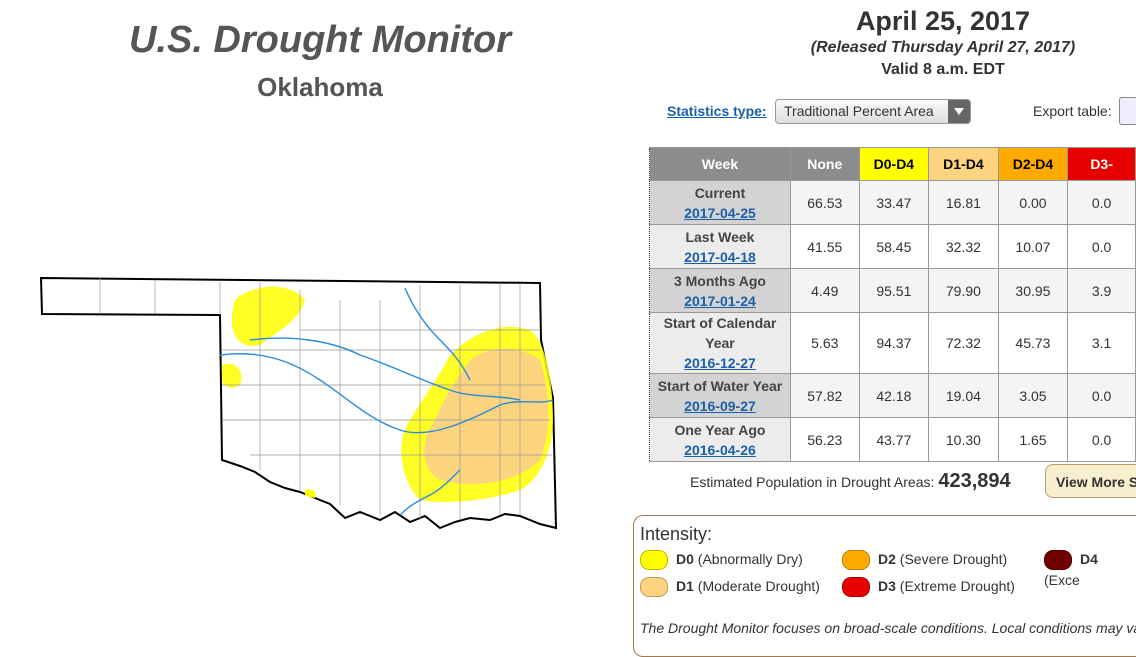  I want to click on week-cell: Start of Calendar Year 2016-12-27, so click(720, 343).